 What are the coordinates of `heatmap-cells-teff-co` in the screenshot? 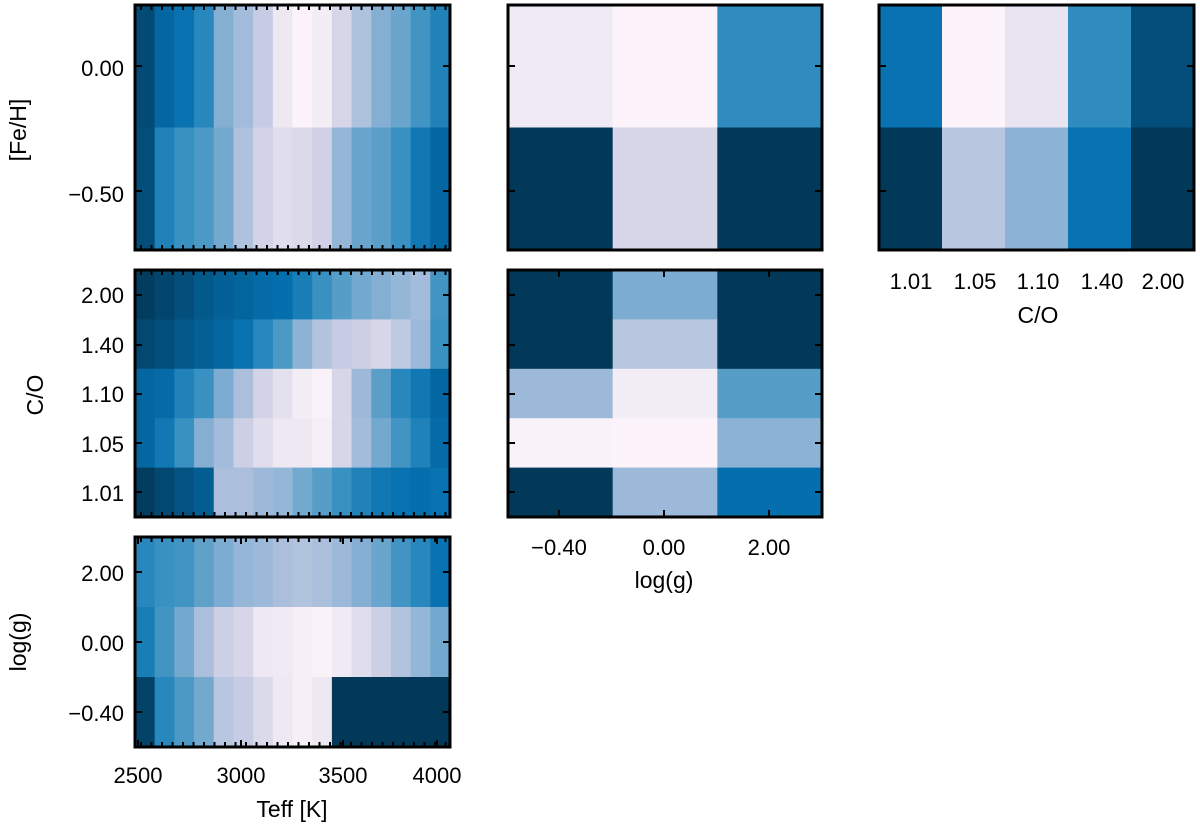 It's located at (293, 394).